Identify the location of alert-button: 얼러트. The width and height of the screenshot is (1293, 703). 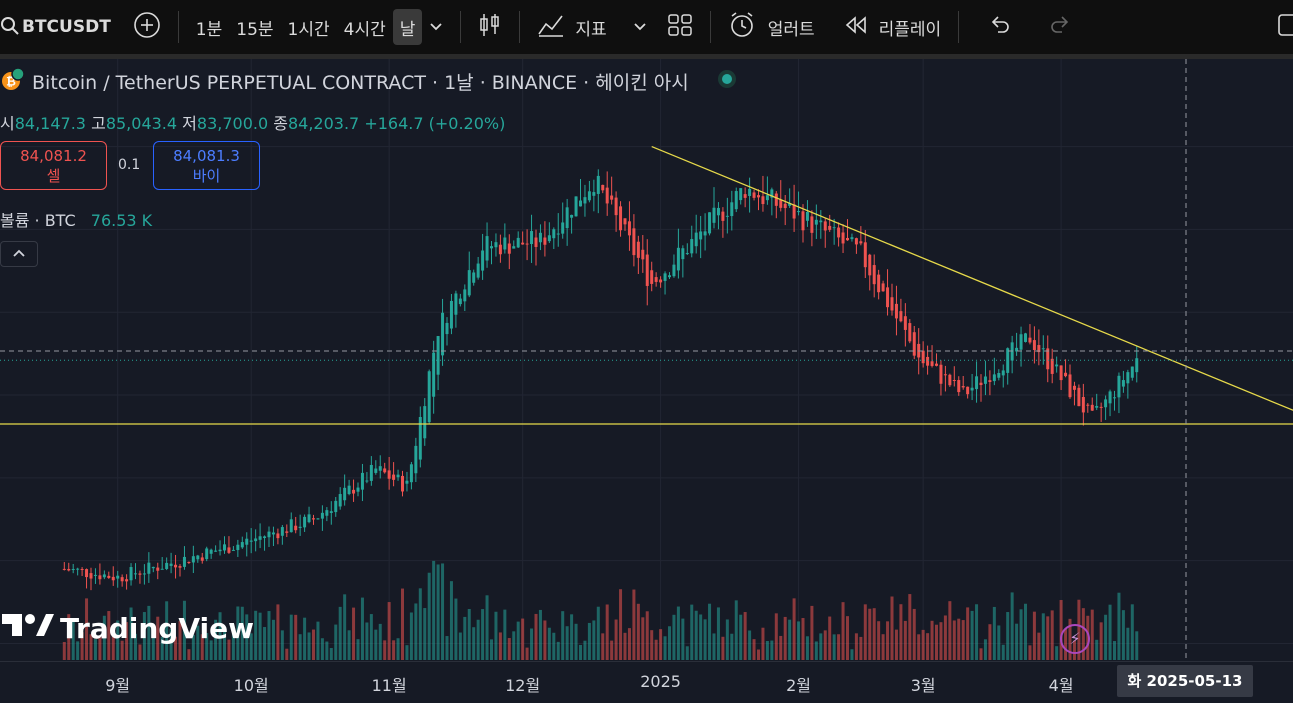
(771, 27).